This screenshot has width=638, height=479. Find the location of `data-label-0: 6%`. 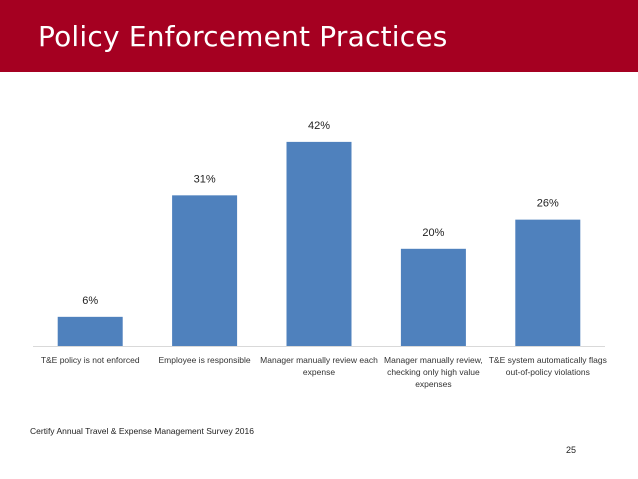

data-label-0: 6% is located at coordinates (90, 301).